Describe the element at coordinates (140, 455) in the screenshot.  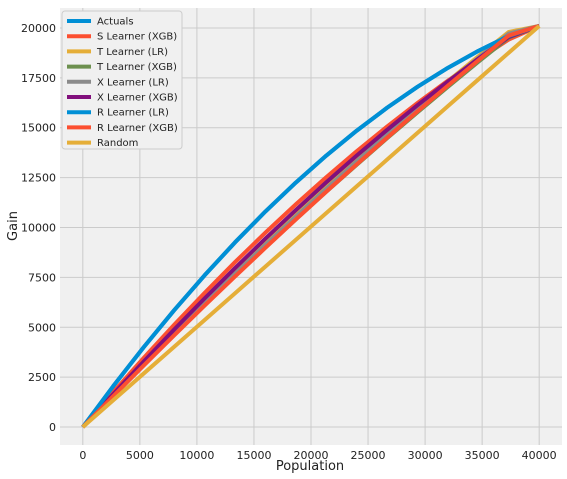
I see `x-tick-label: 5000` at that location.